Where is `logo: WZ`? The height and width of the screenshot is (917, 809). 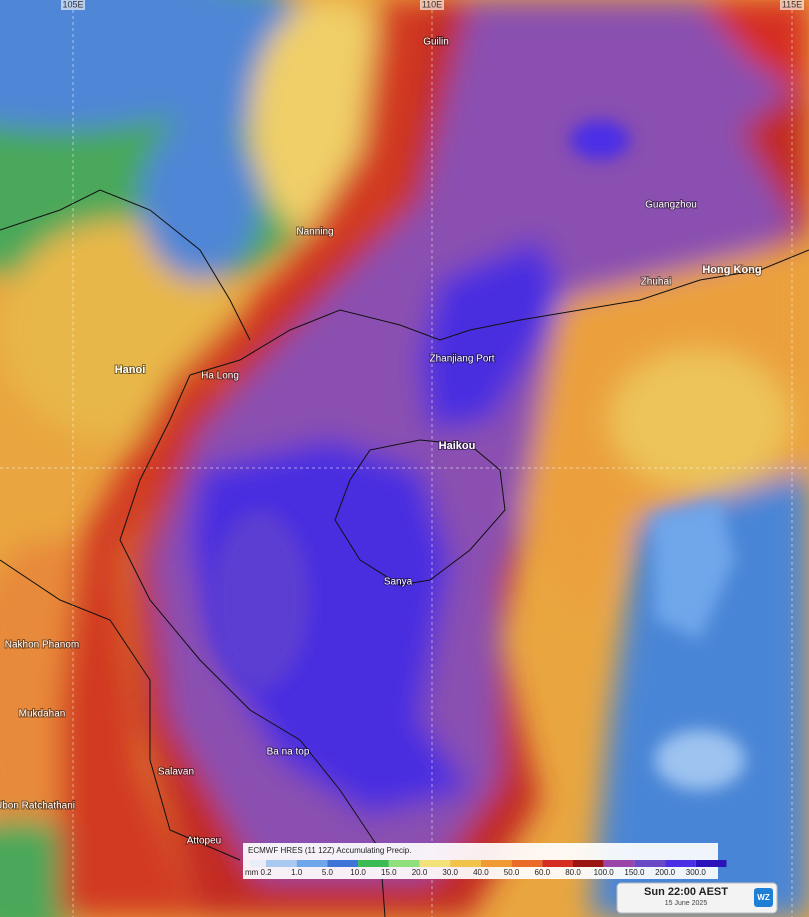
logo: WZ is located at coordinates (763, 897).